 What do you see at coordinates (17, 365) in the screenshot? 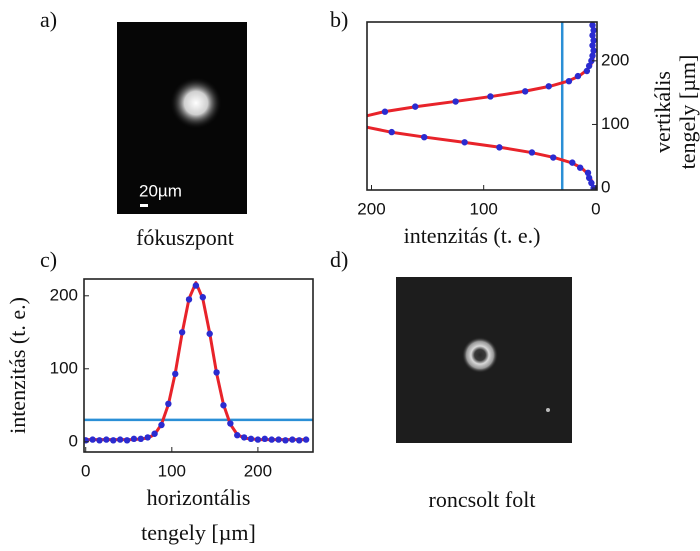
I see `y-axis-label: intenzitás (t. e.)` at bounding box center [17, 365].